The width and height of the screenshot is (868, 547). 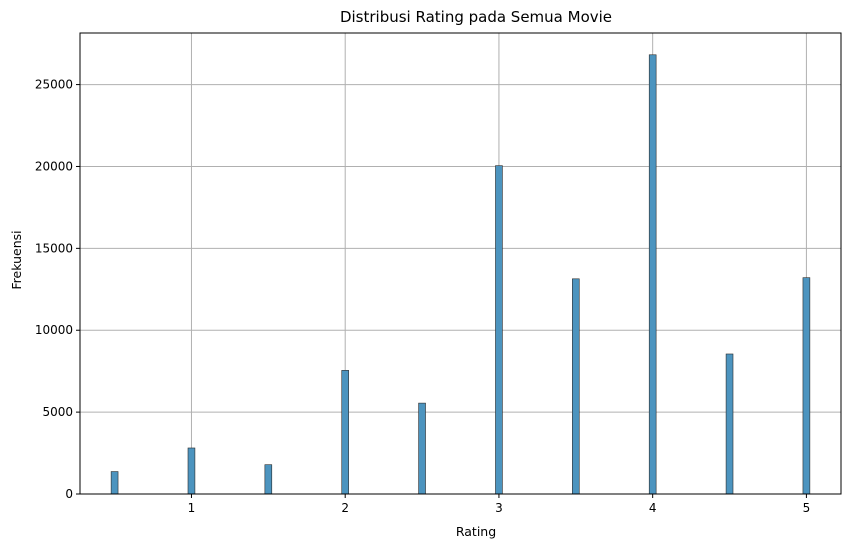 I want to click on y-tick-label: 10000, so click(x=54, y=330).